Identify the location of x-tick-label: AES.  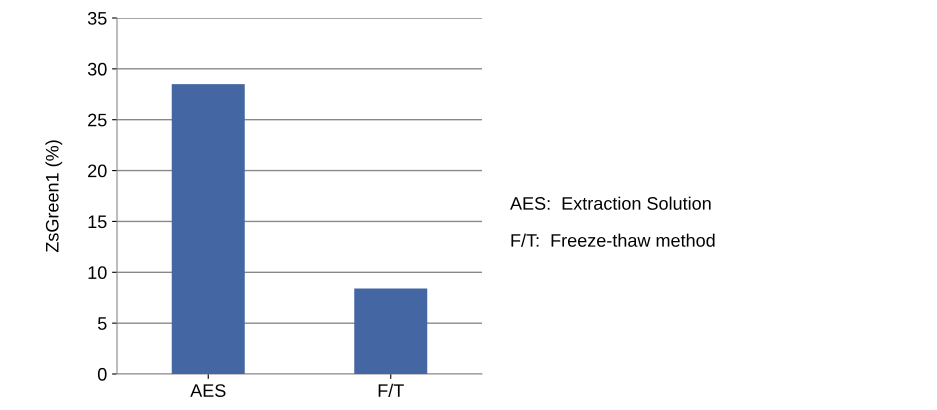
(208, 390).